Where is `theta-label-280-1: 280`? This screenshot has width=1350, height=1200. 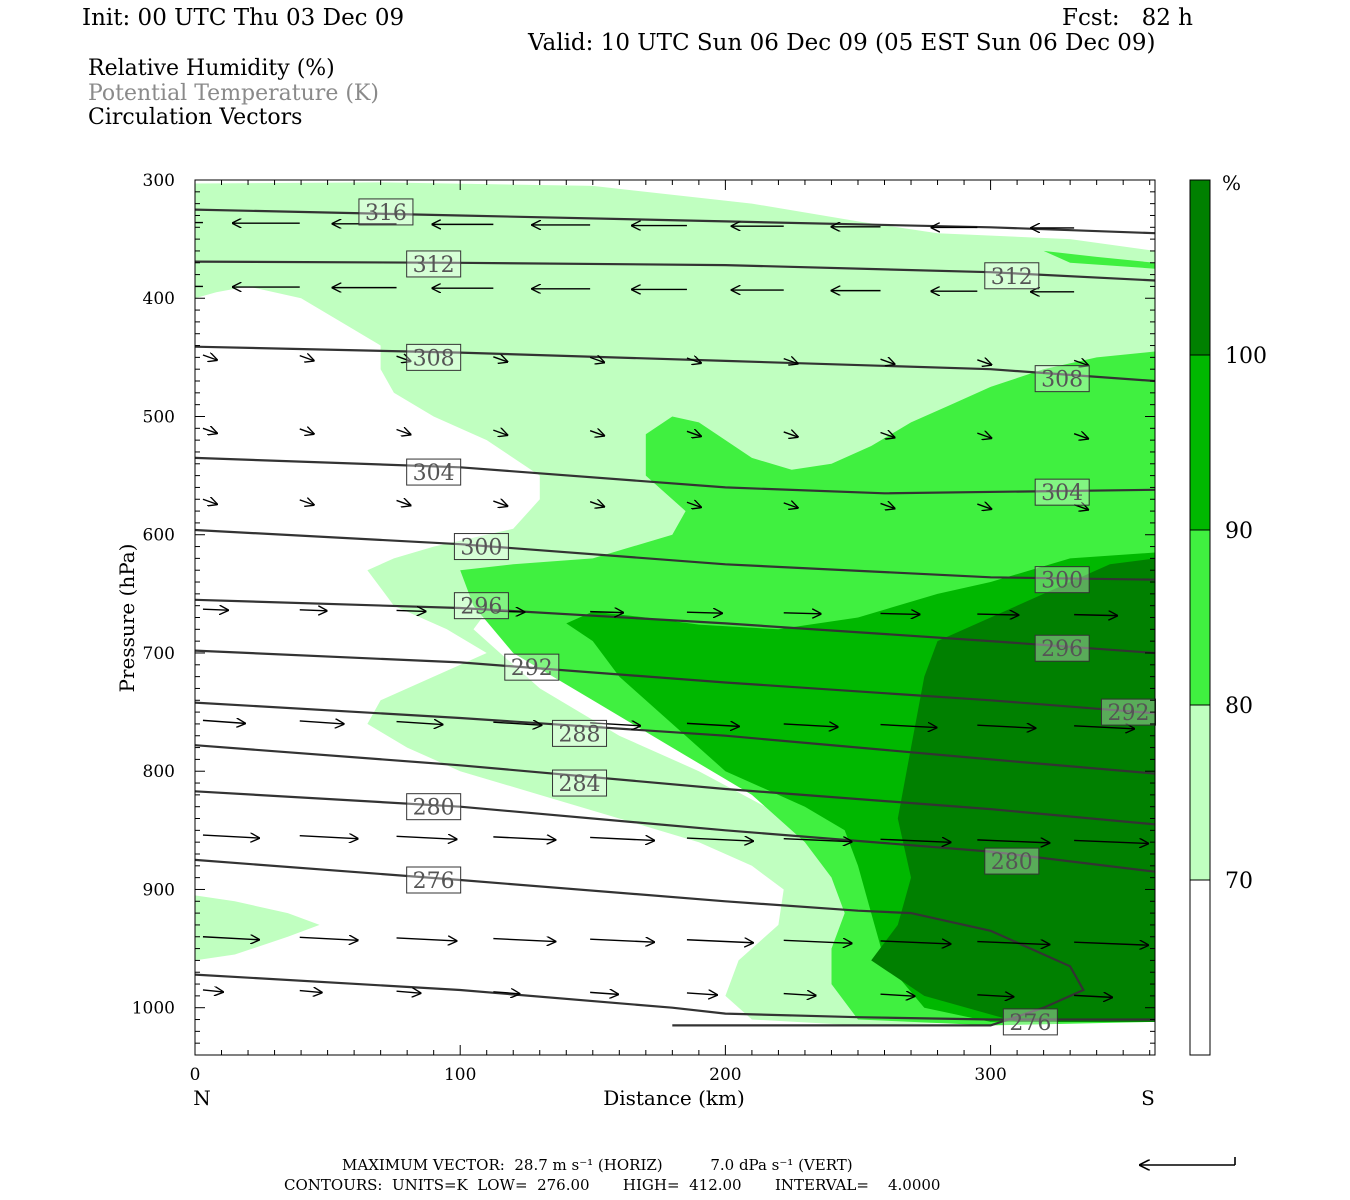 theta-label-280-1: 280 is located at coordinates (1012, 861).